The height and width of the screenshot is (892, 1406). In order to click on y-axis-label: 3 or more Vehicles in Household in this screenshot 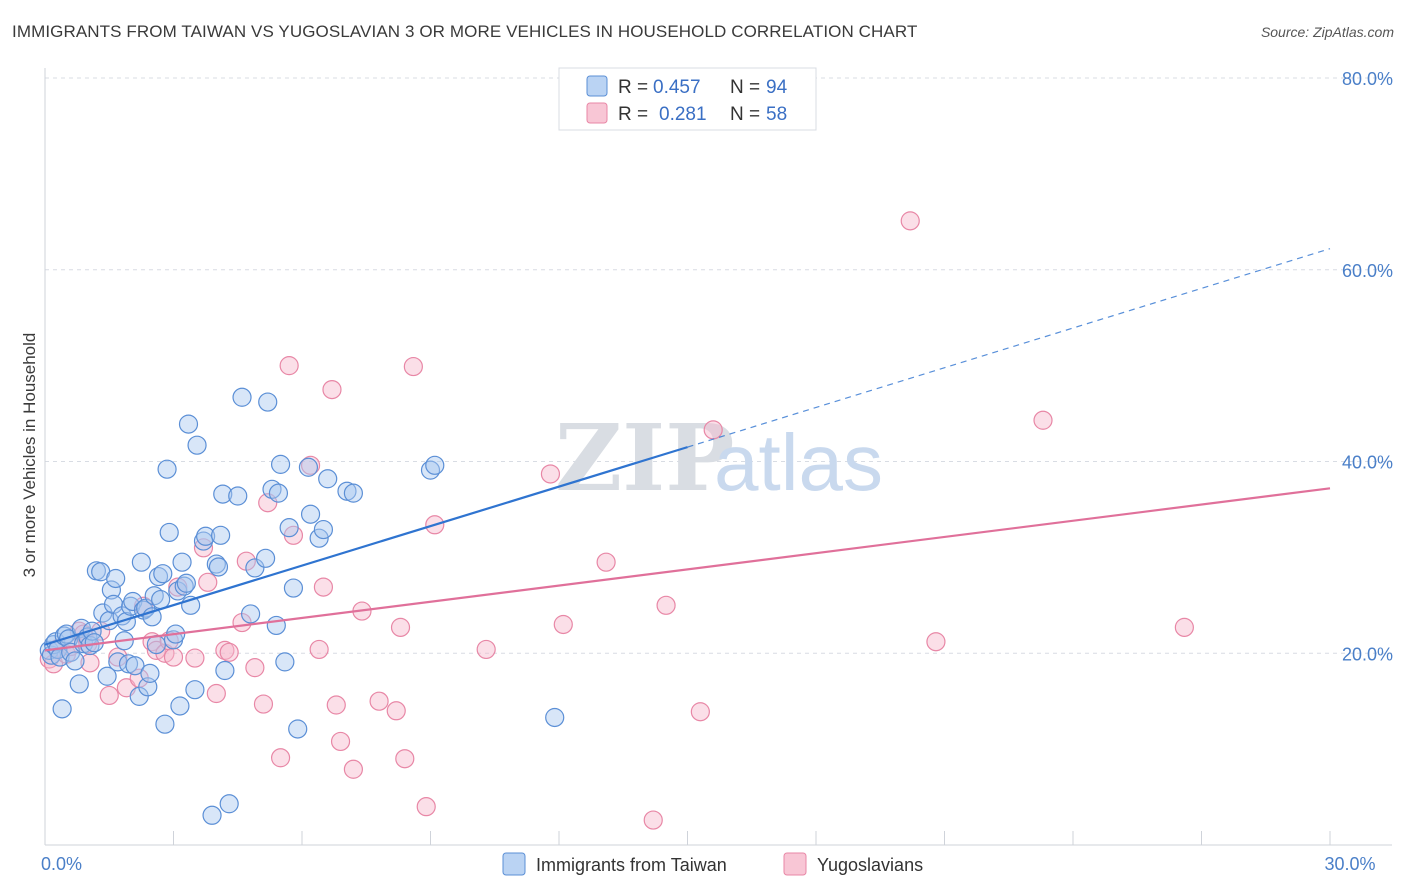, I will do `click(29, 455)`.